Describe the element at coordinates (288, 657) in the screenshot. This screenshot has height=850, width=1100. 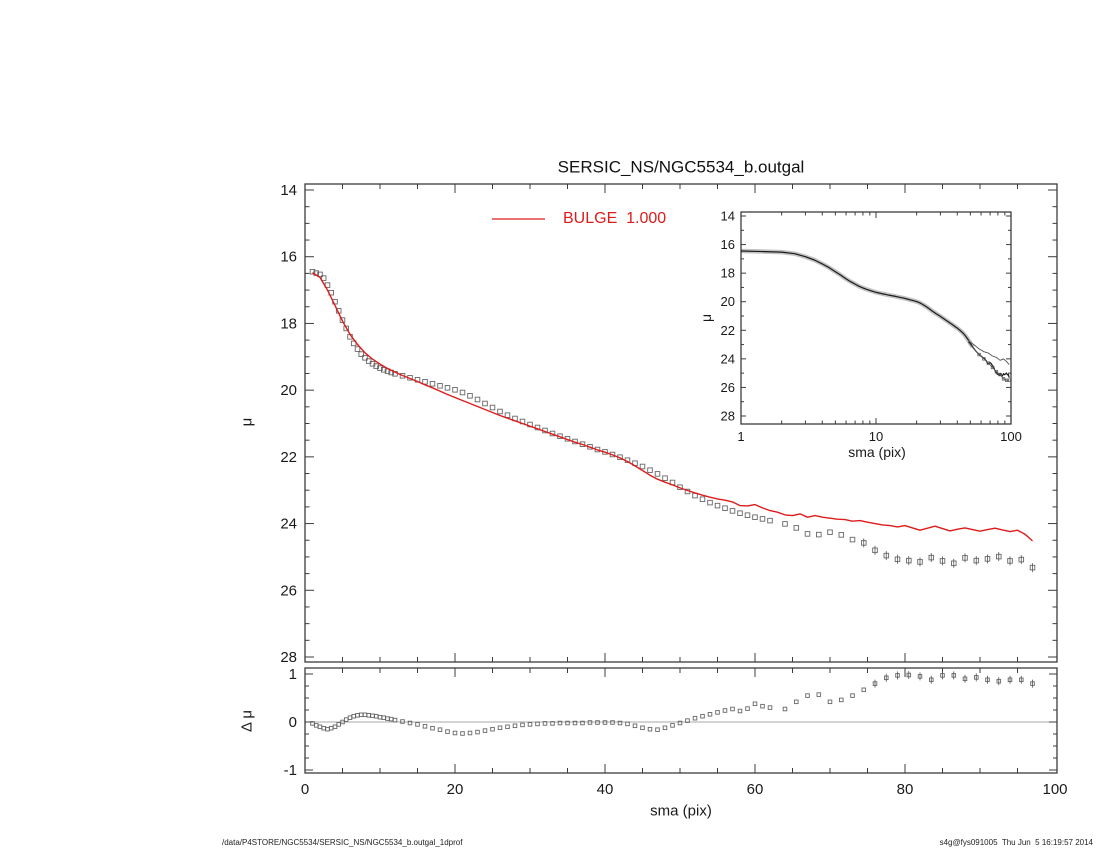
I see `tick-label: 28` at that location.